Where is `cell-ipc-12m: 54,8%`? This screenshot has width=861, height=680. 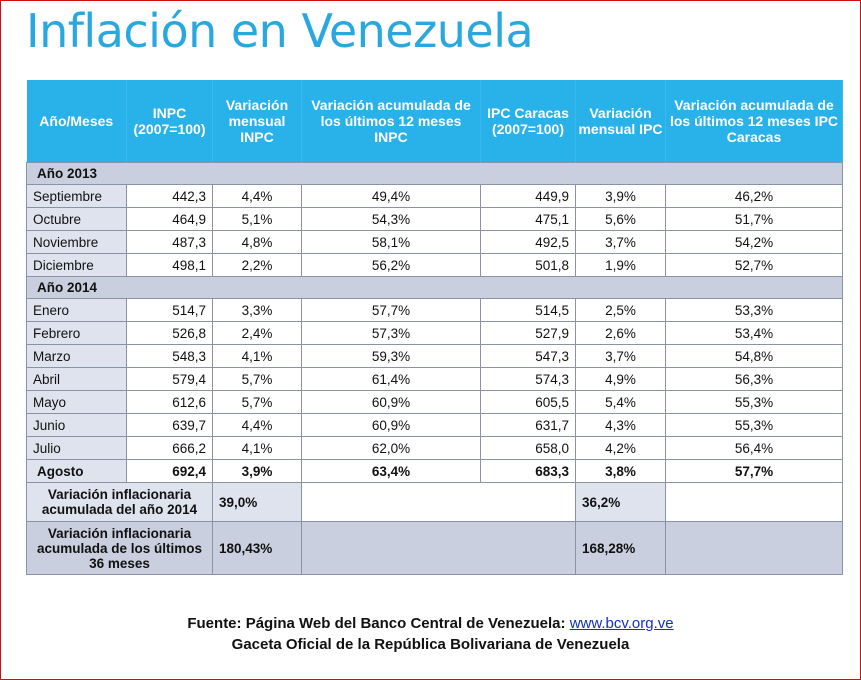 cell-ipc-12m: 54,8% is located at coordinates (754, 356).